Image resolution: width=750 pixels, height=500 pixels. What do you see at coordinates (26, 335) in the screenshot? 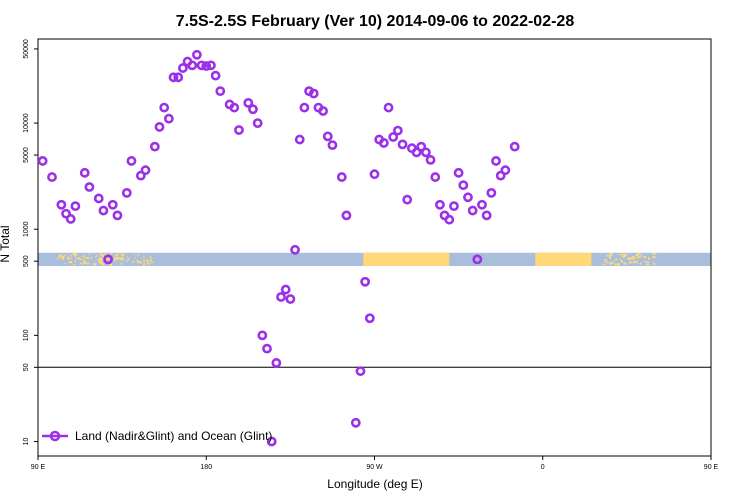
I see `y-tick-label: 100` at bounding box center [26, 335].